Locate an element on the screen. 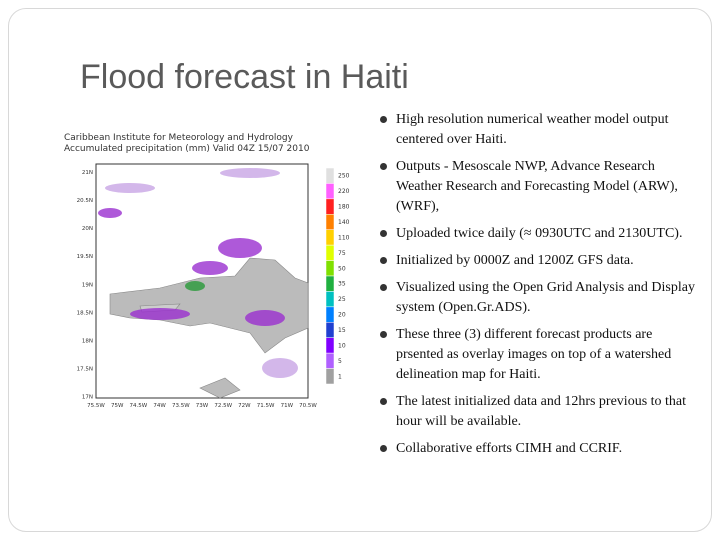 This screenshot has height=540, width=720. lat-label: 19.5N is located at coordinates (85, 257).